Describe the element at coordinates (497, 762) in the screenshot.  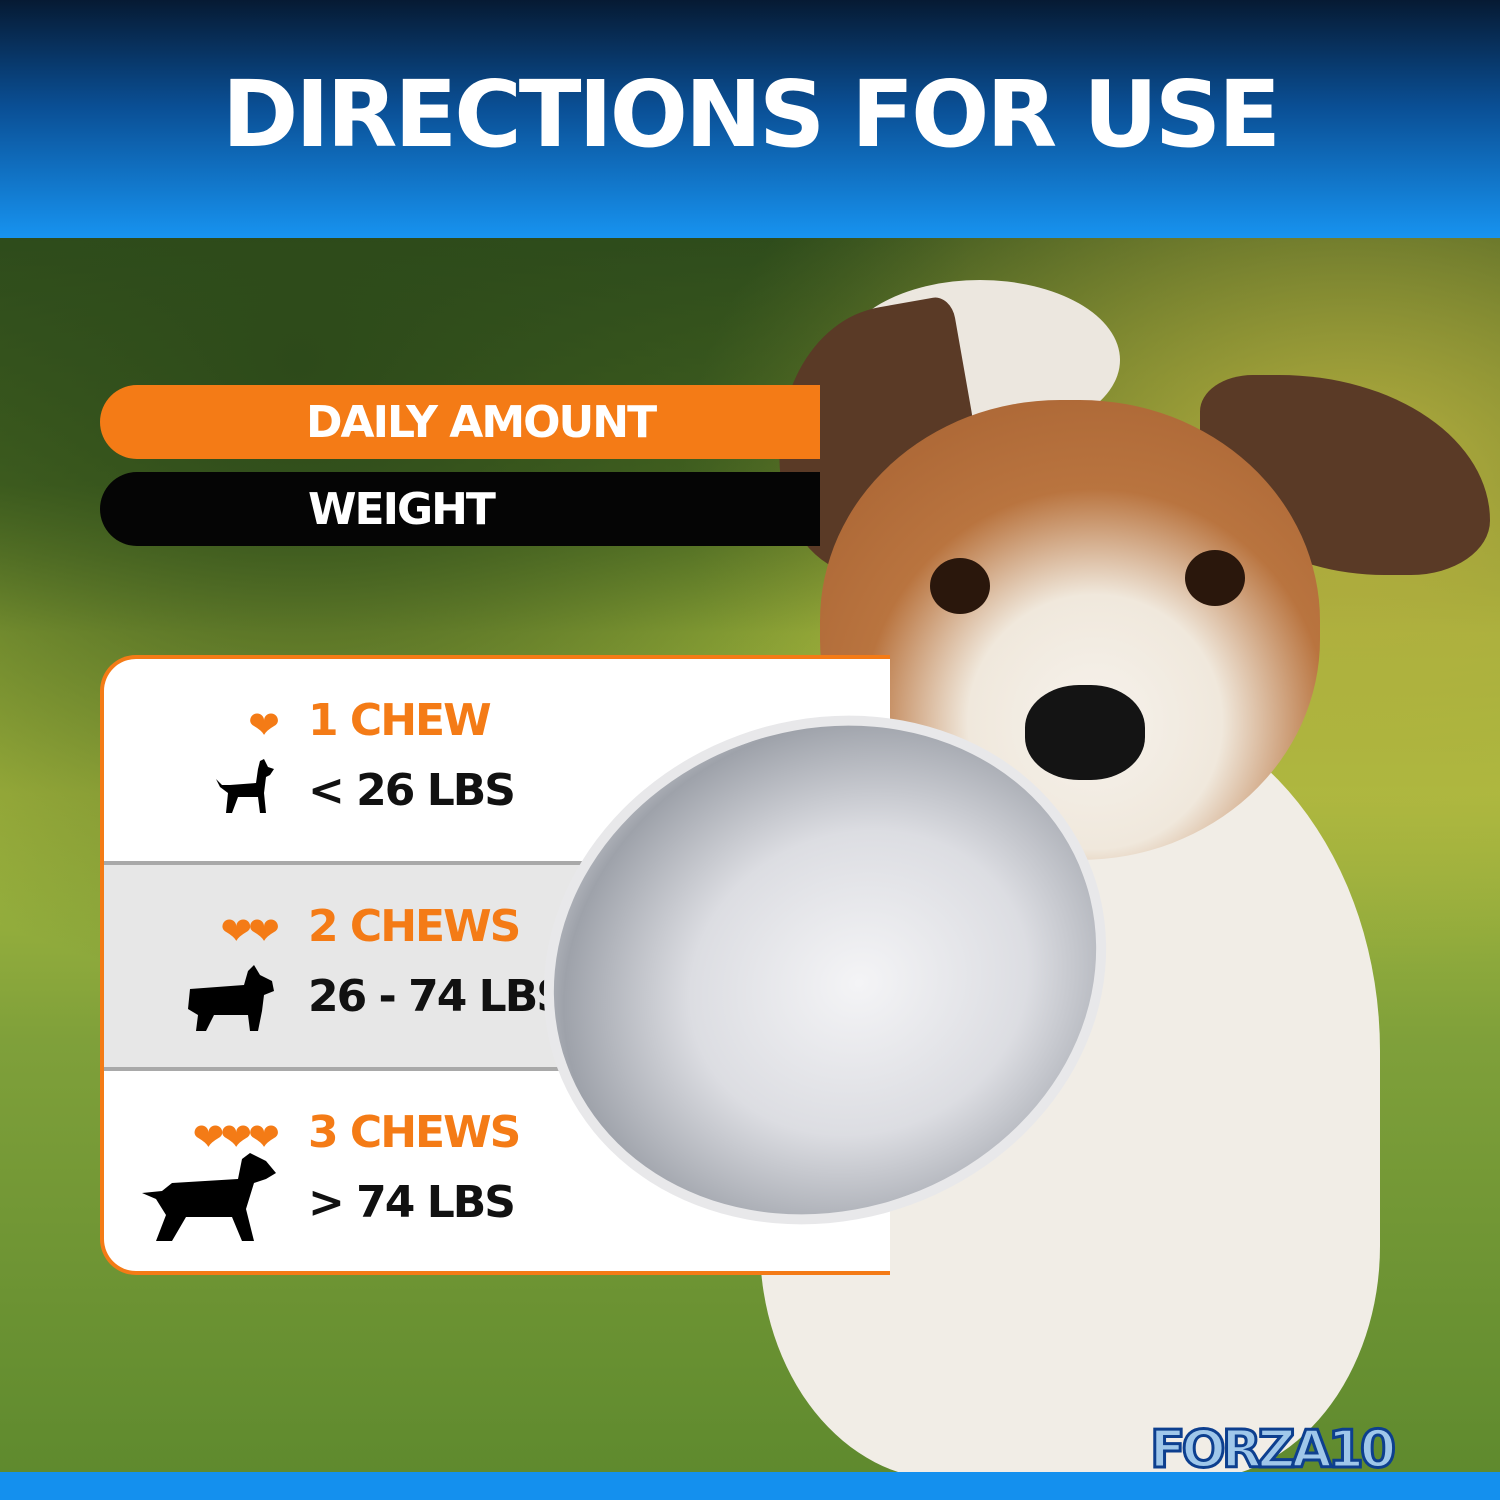
I see `dosage-row: ❤ 1 CHEW < 26 LBS` at that location.